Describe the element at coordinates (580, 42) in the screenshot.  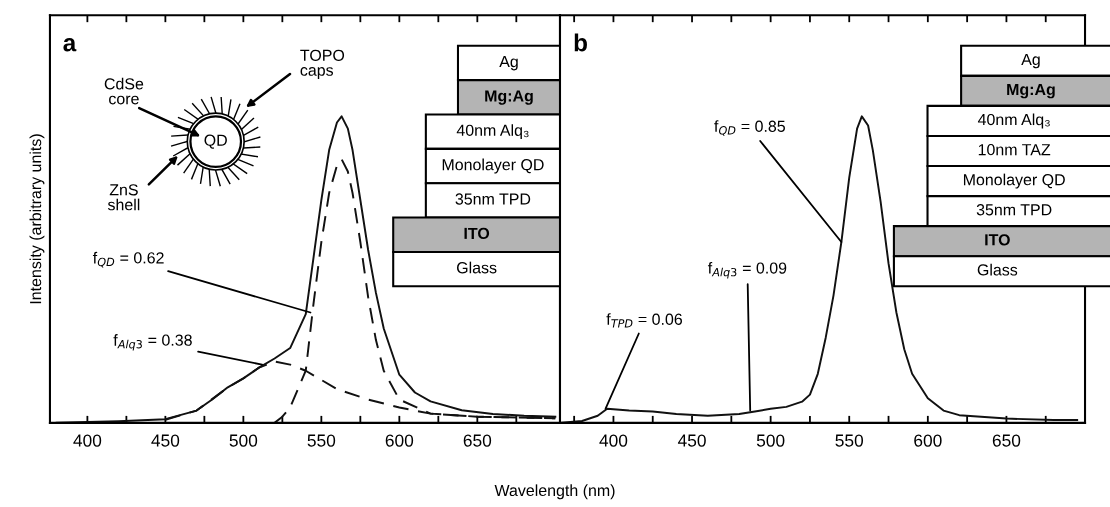
I see `text: b` at that location.